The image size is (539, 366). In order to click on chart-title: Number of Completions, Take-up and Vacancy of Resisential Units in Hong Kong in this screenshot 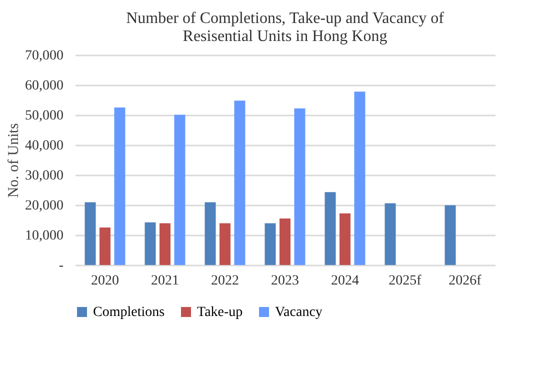, I will do `click(285, 27)`.